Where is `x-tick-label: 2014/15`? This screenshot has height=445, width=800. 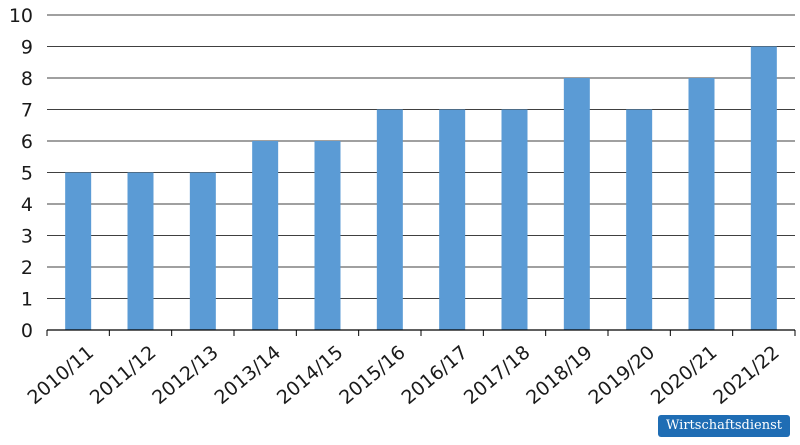
x-tick-label: 2014/15 is located at coordinates (310, 375).